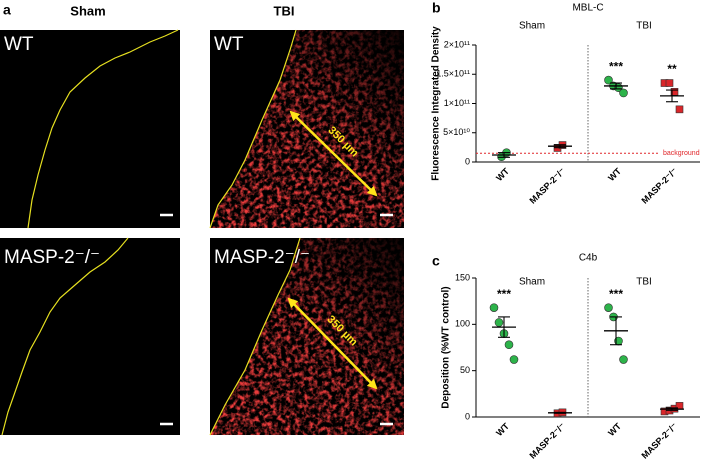  What do you see at coordinates (436, 8) in the screenshot?
I see `panel-label: b` at bounding box center [436, 8].